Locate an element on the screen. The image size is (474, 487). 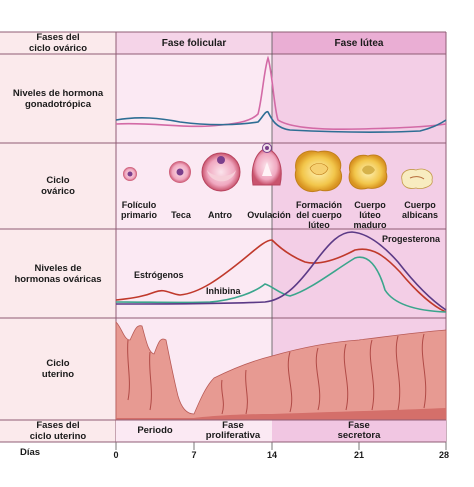
secretory-label: Fase secretora is located at coordinates (359, 431).